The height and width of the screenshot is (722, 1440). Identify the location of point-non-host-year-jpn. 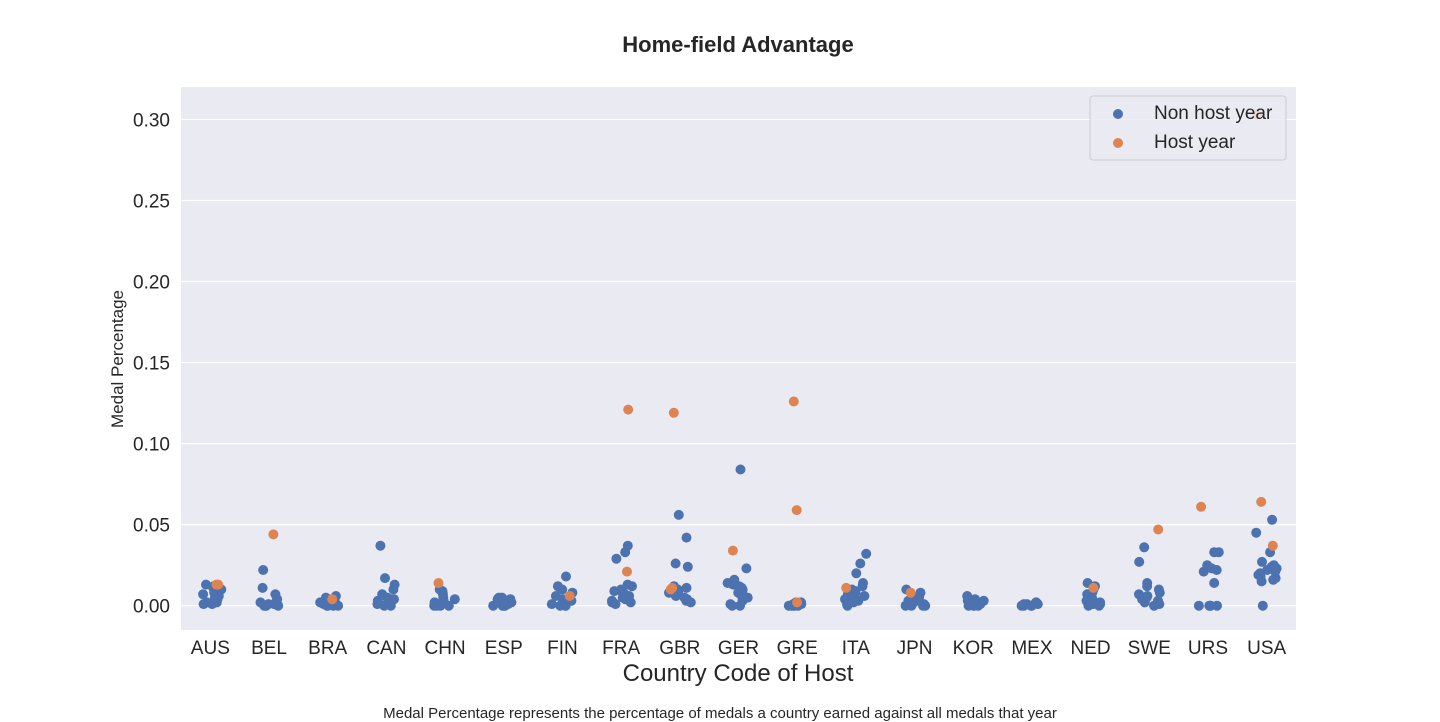
(925, 605).